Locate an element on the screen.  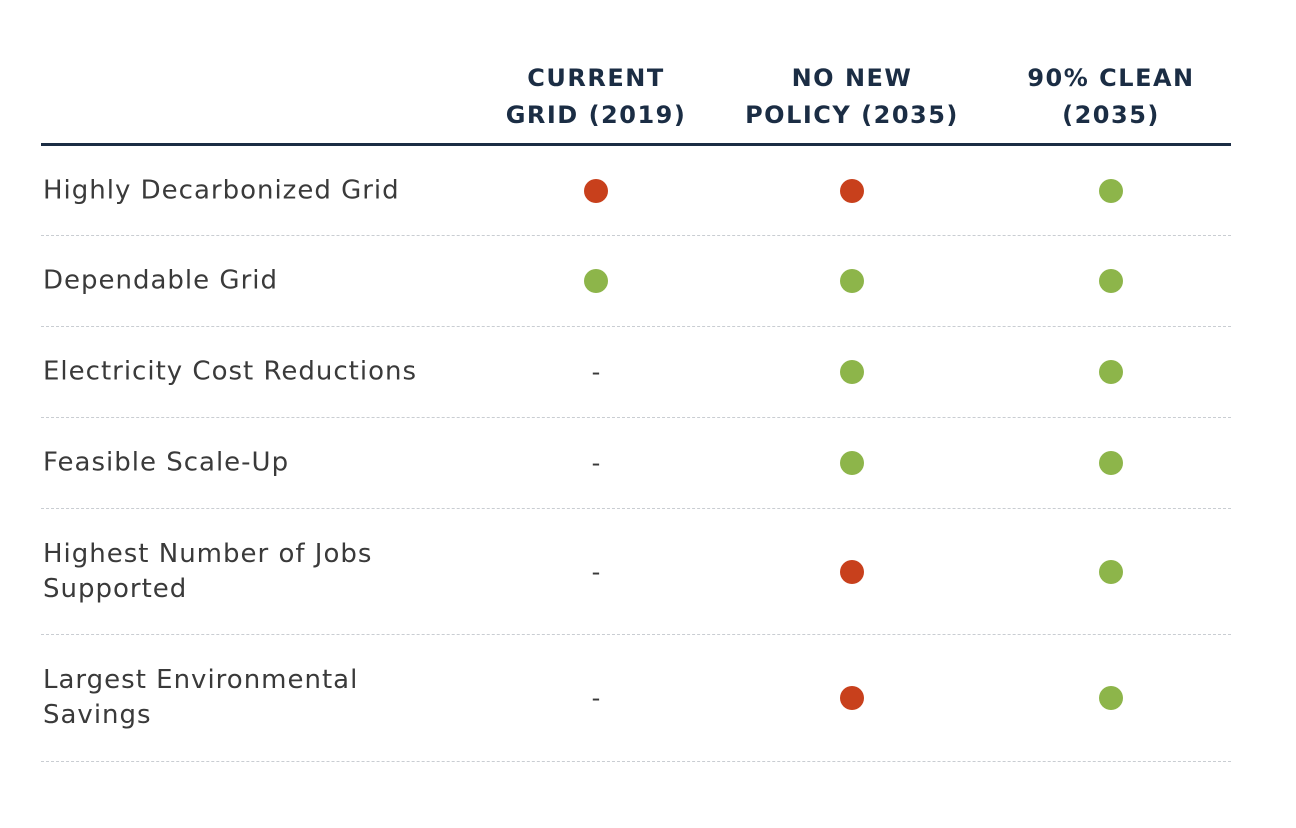
row-label: Dependable Grid is located at coordinates (160, 281).